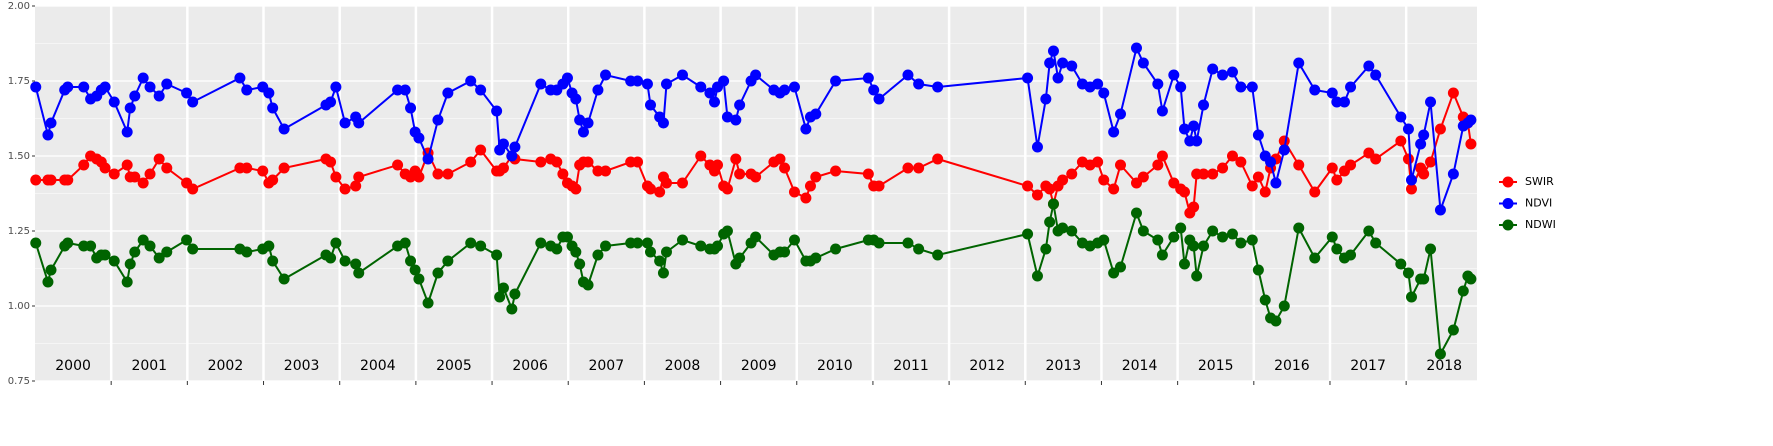 The width and height of the screenshot is (1773, 446). I want to click on year-label: 2011, so click(911, 366).